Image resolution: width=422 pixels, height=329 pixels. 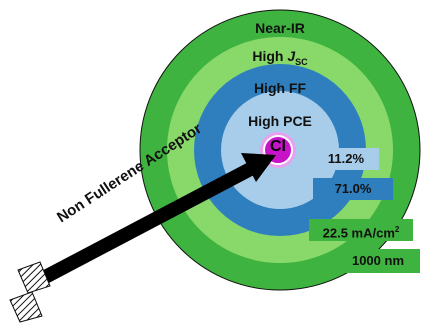 I want to click on ff-value: 71.0%, so click(x=353, y=188).